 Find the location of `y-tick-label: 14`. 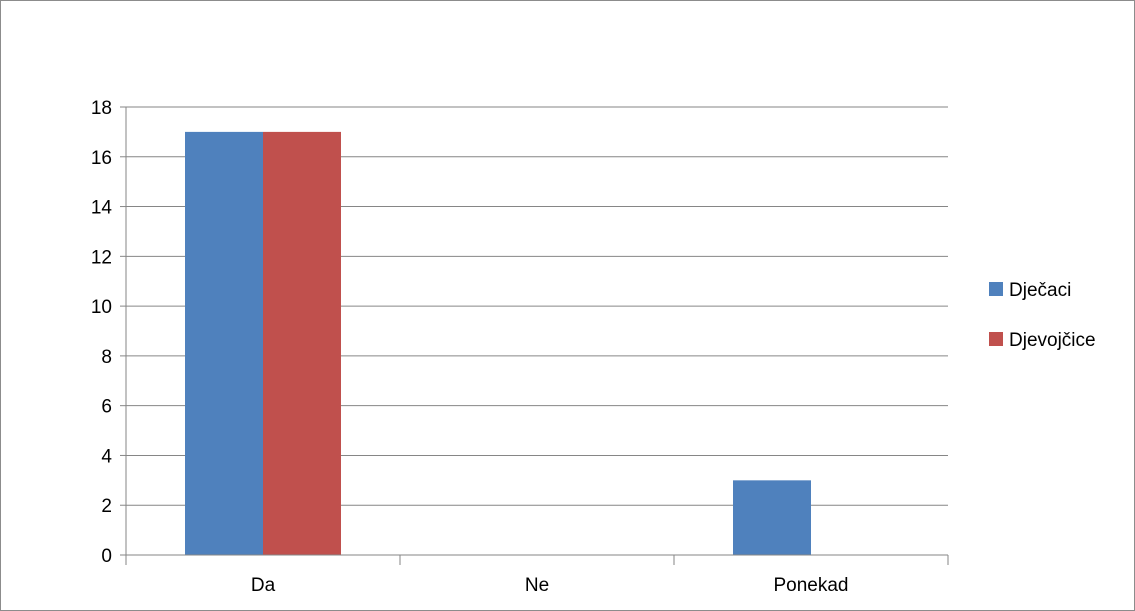

y-tick-label: 14 is located at coordinates (102, 208).